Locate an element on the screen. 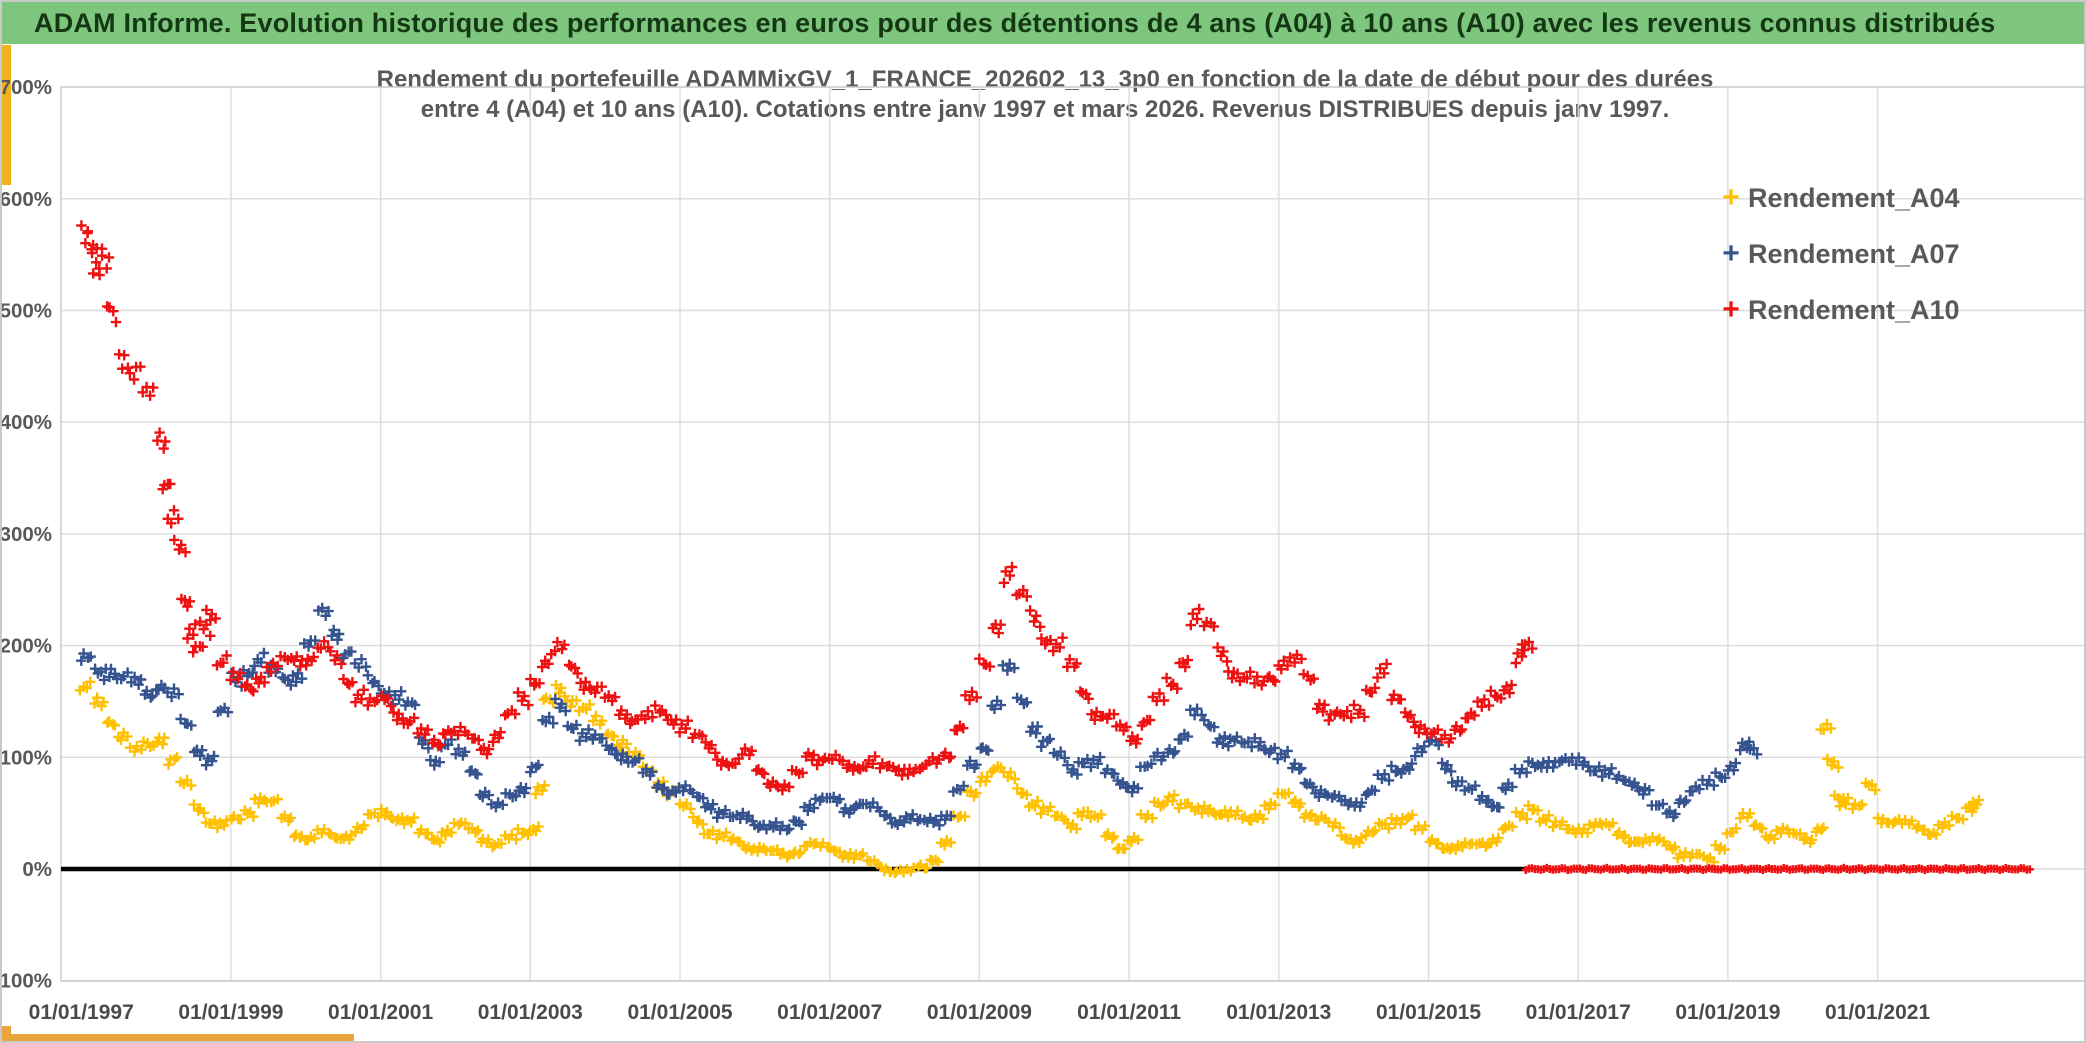 The height and width of the screenshot is (1043, 2086). x-axis-label: 01/01/2003 is located at coordinates (530, 1012).